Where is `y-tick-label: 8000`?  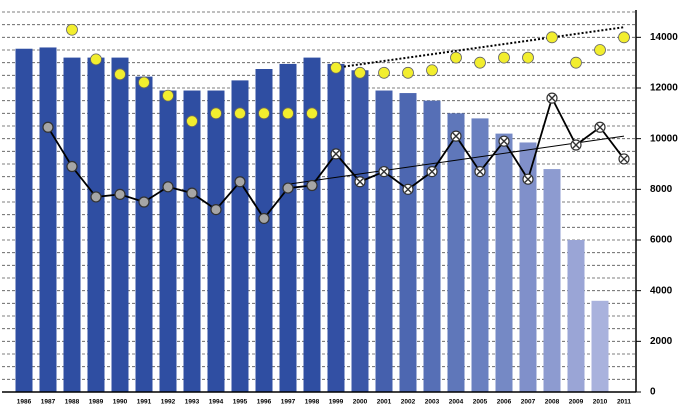
y-tick-label: 8000 is located at coordinates (661, 189).